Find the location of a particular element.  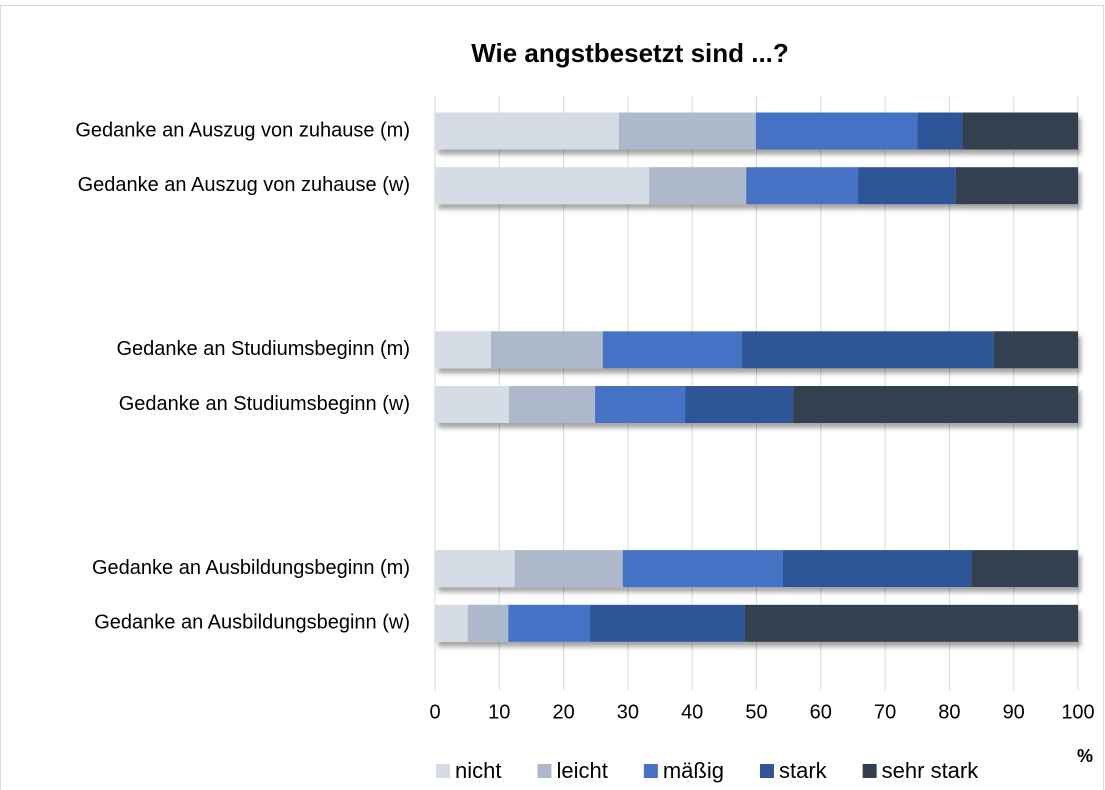

legend-label: sehr stark is located at coordinates (931, 770).